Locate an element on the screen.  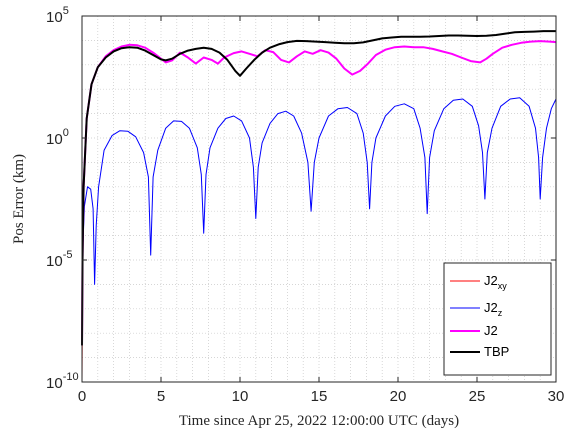
y-tick-label: 10⁵ is located at coordinates (57, 15).